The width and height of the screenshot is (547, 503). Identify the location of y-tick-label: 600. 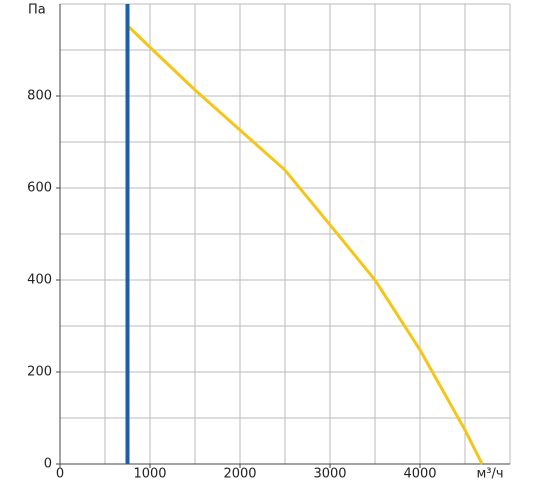
(39, 188).